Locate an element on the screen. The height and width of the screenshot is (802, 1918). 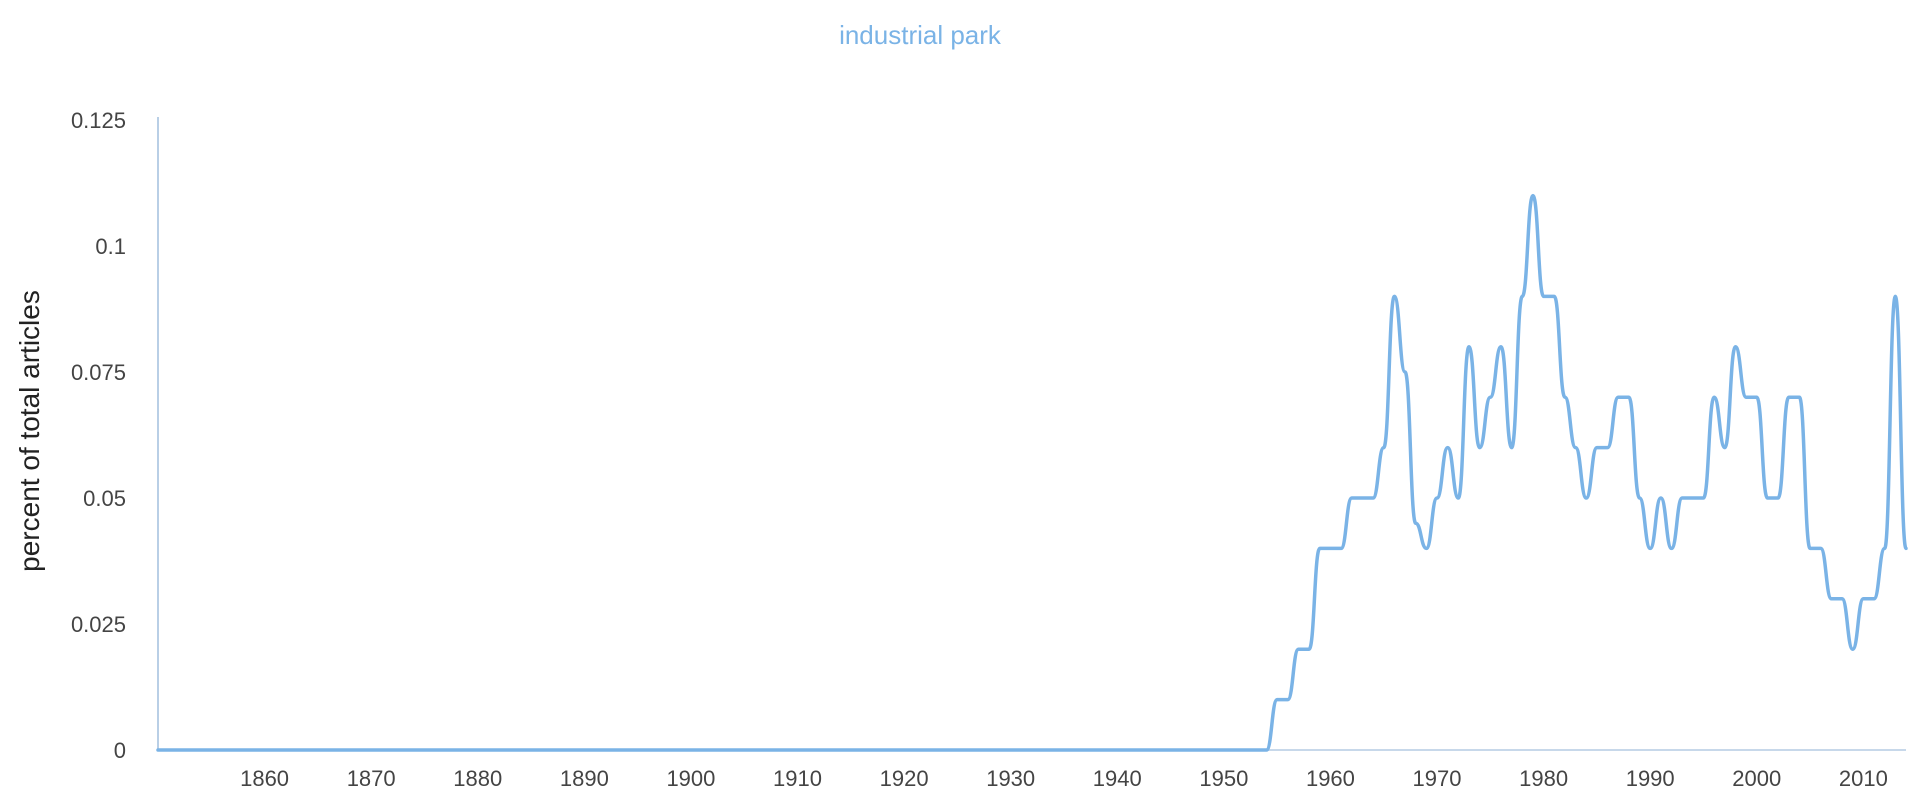
x-tick-label: 2000 is located at coordinates (1756, 778).